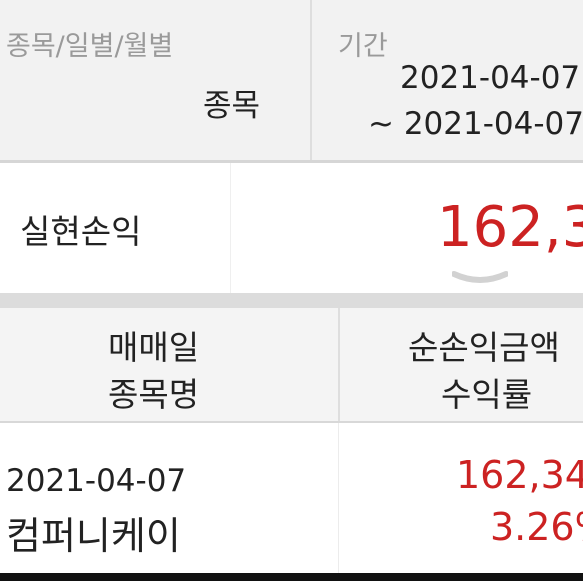 This screenshot has height=581, width=583. I want to click on realized-profit-label: 실현손익, so click(81, 231).